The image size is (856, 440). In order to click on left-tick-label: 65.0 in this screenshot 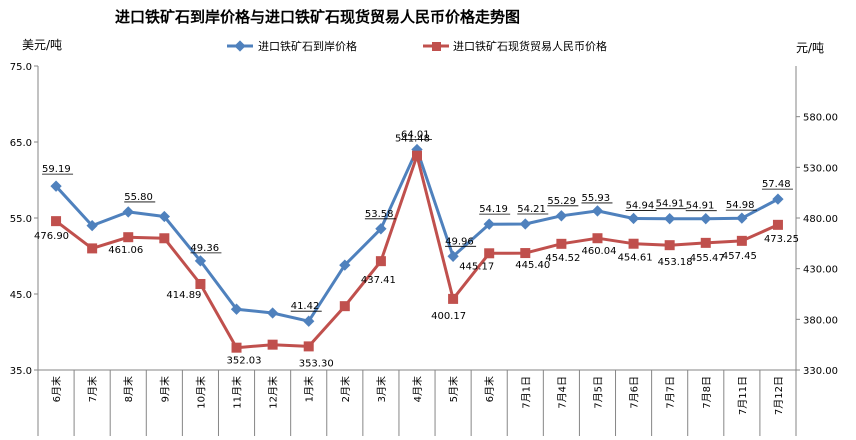, I will do `click(21, 143)`.